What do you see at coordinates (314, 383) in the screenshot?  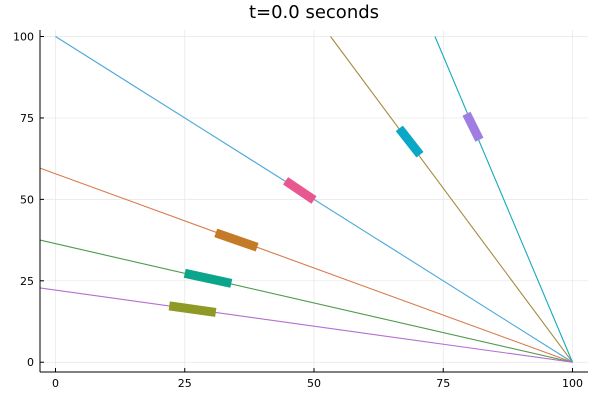 I see `x-tick-label: 50` at bounding box center [314, 383].